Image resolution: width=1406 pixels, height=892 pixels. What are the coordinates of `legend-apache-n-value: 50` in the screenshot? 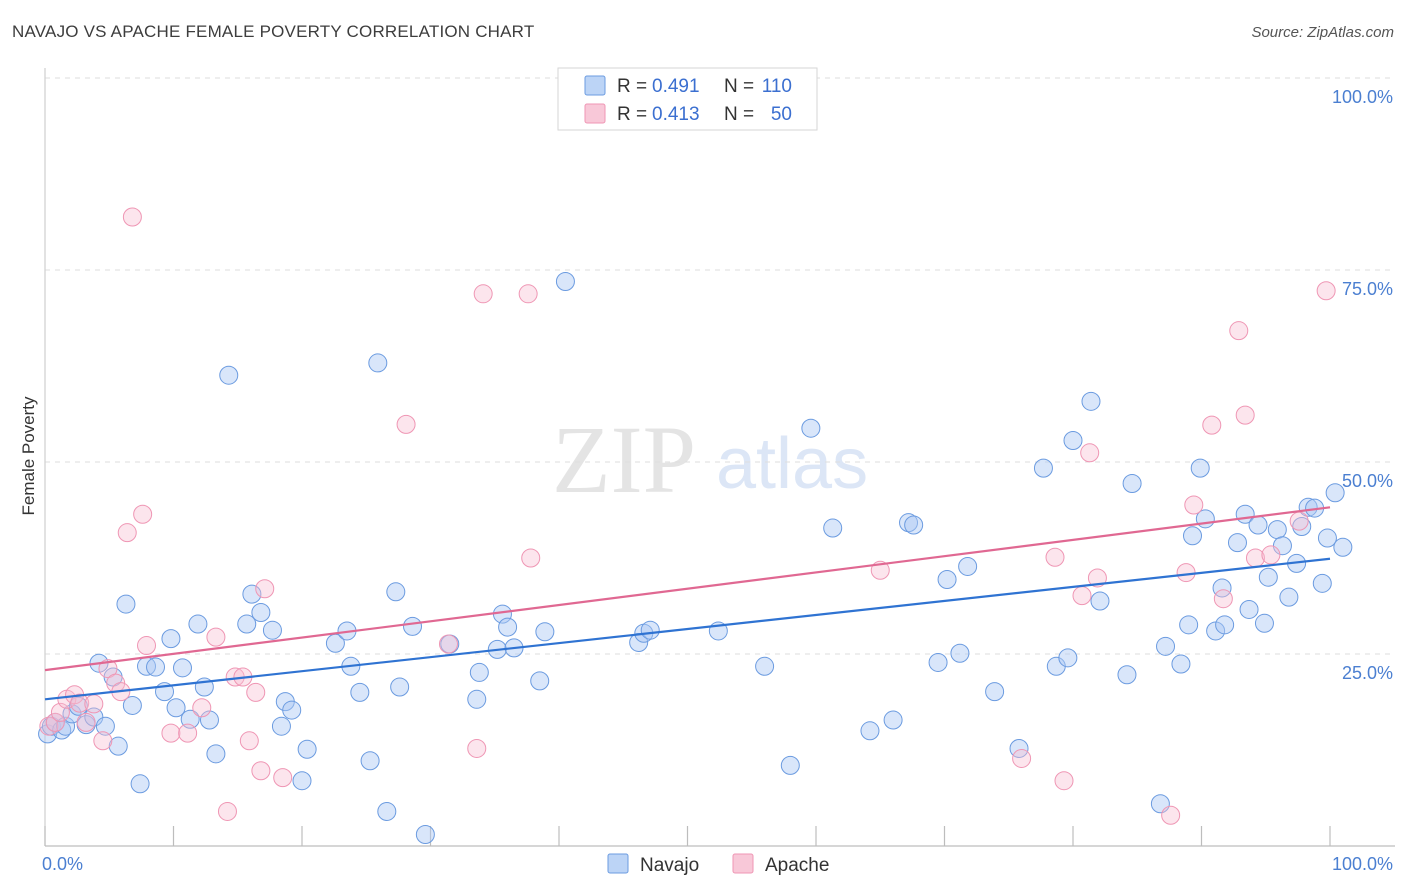 It's located at (781, 114).